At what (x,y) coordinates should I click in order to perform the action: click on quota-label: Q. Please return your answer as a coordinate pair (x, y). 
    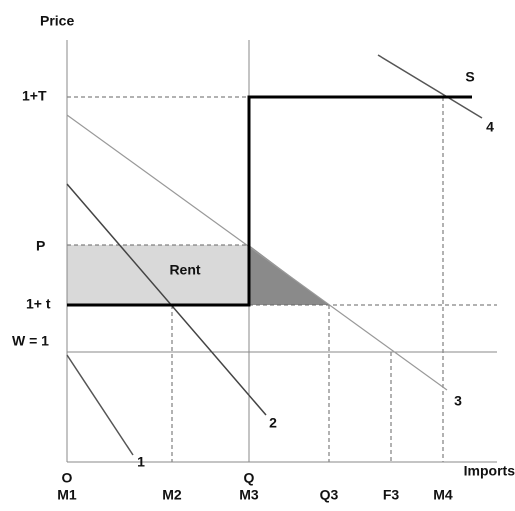
    Looking at the image, I should click on (249, 478).